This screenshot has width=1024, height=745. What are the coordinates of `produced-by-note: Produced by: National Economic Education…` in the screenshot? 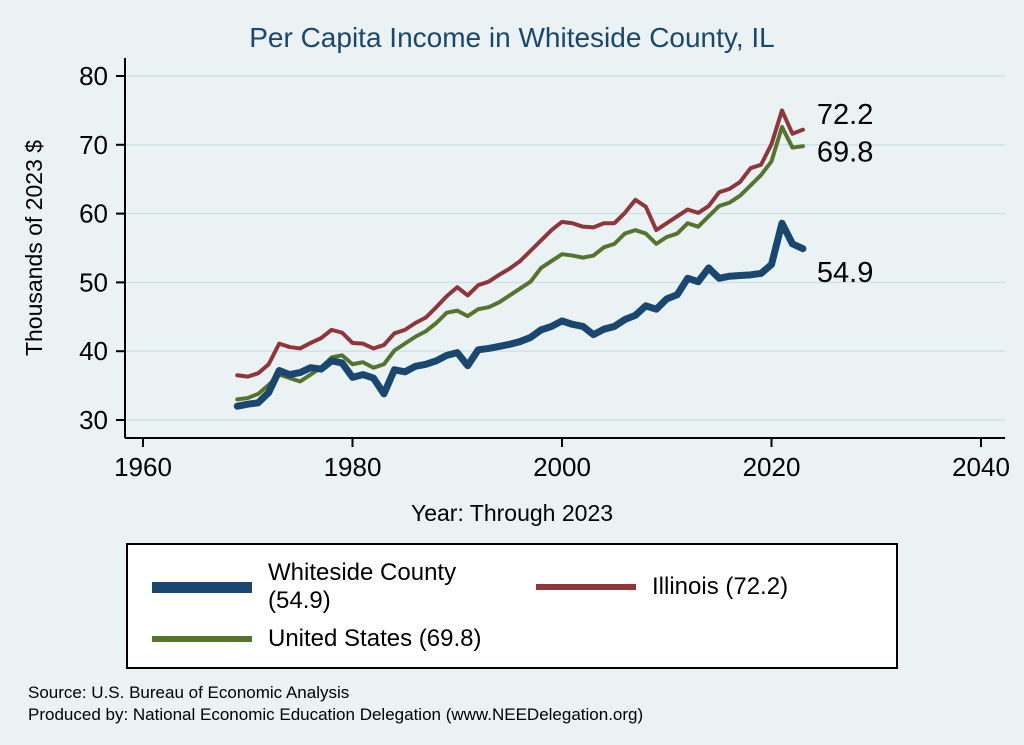 It's located at (336, 714).